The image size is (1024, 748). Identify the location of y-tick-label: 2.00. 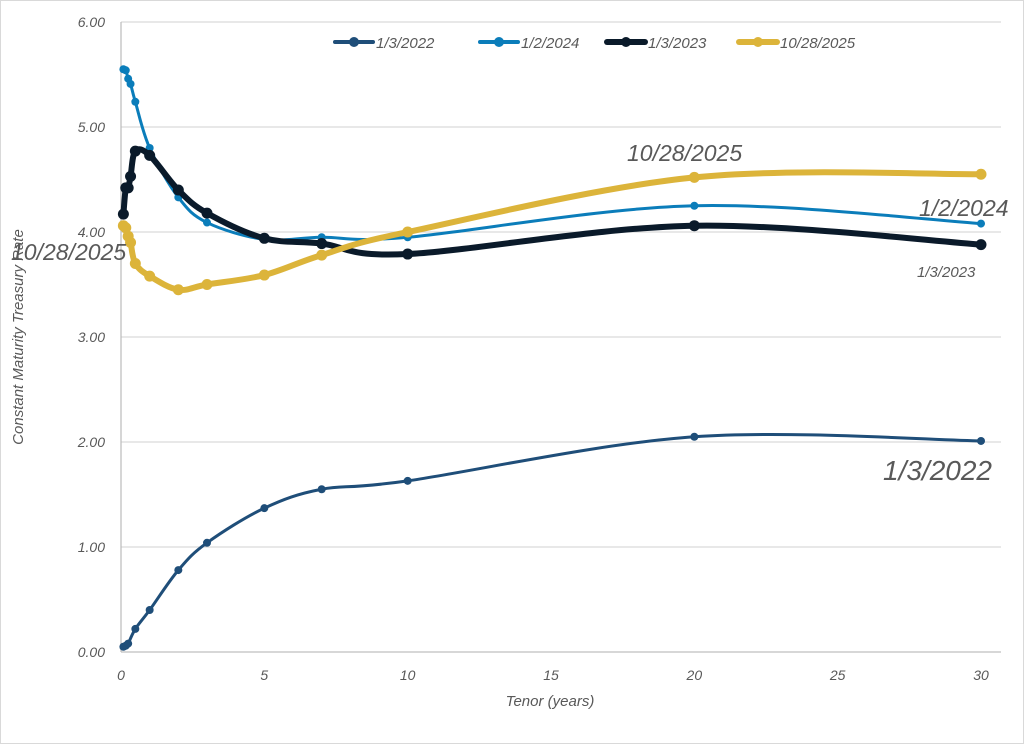
(91, 442).